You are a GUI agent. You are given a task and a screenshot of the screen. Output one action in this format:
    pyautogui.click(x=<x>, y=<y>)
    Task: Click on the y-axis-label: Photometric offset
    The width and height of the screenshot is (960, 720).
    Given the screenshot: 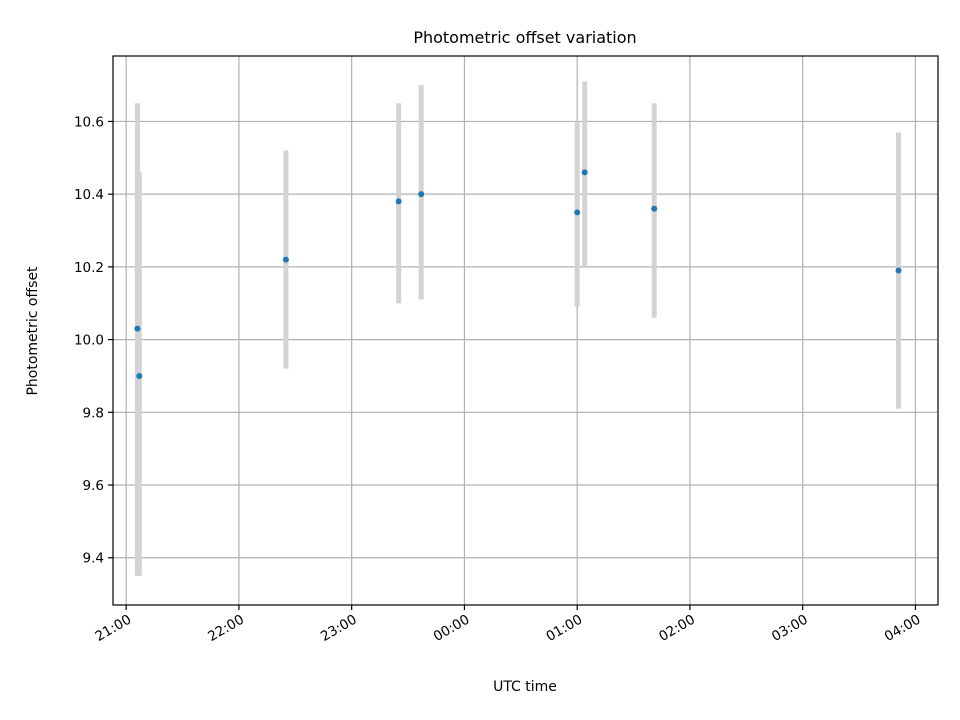 What is the action you would take?
    pyautogui.click(x=33, y=331)
    